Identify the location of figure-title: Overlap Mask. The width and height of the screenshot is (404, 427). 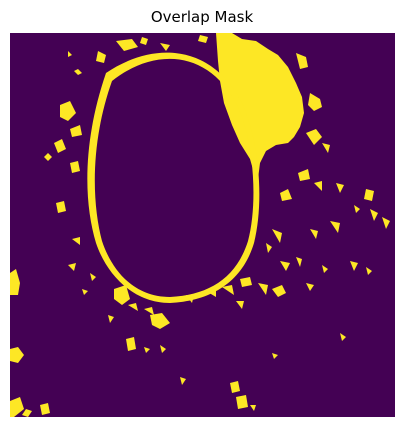
(202, 17).